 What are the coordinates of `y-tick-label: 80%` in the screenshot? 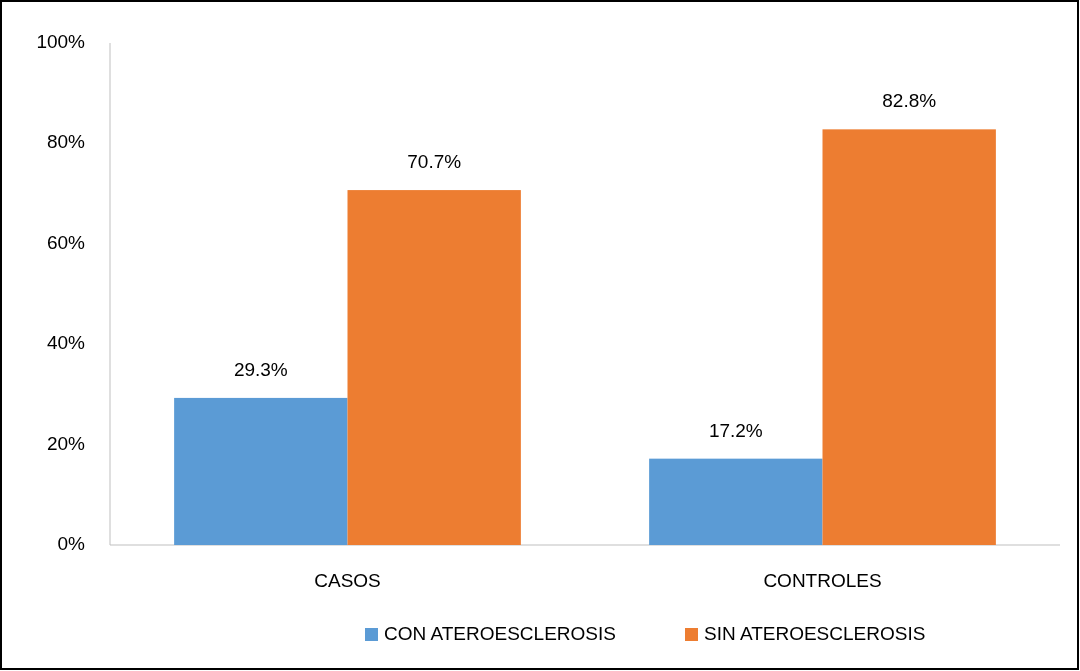 It's located at (66, 142).